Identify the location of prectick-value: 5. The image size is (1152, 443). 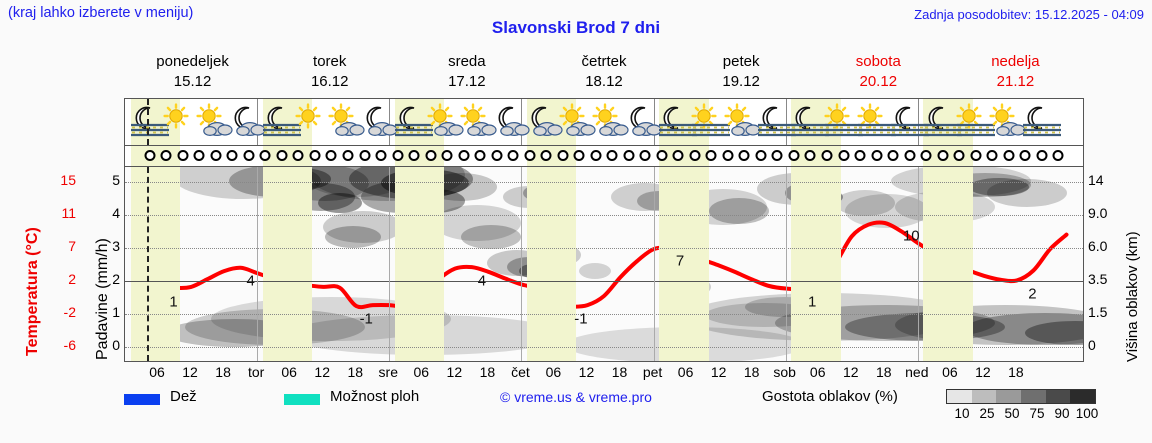
(116, 179).